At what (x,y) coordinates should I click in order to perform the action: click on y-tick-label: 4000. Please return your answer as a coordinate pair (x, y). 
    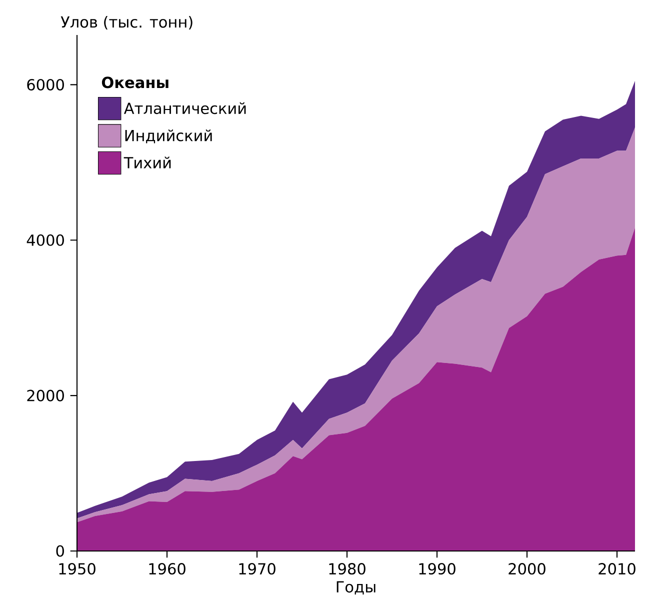
    Looking at the image, I should click on (45, 240).